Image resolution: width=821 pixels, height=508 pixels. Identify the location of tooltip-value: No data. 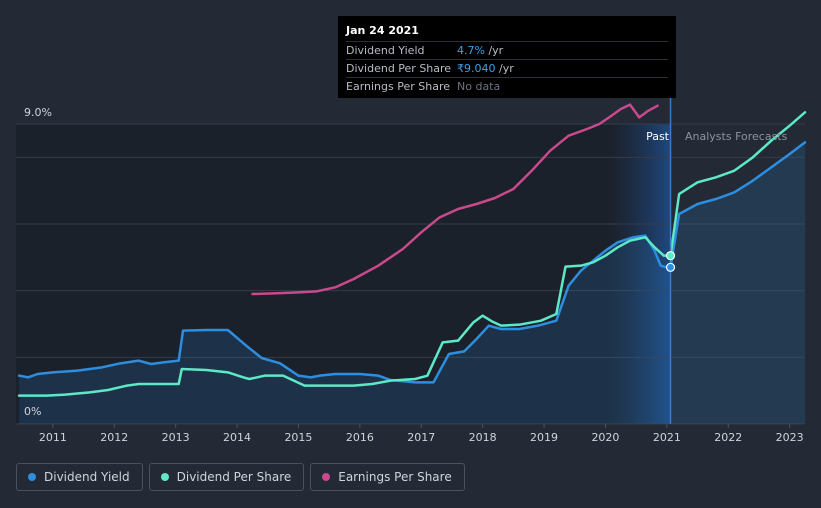
(478, 86).